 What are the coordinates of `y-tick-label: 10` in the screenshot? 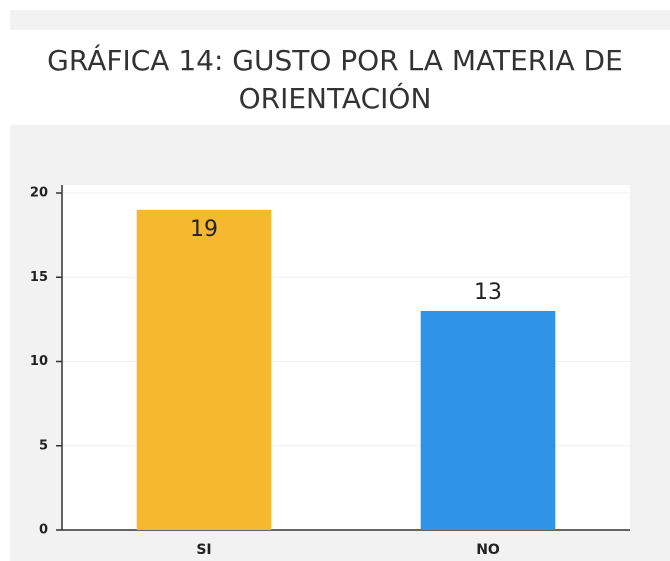 It's located at (39, 361).